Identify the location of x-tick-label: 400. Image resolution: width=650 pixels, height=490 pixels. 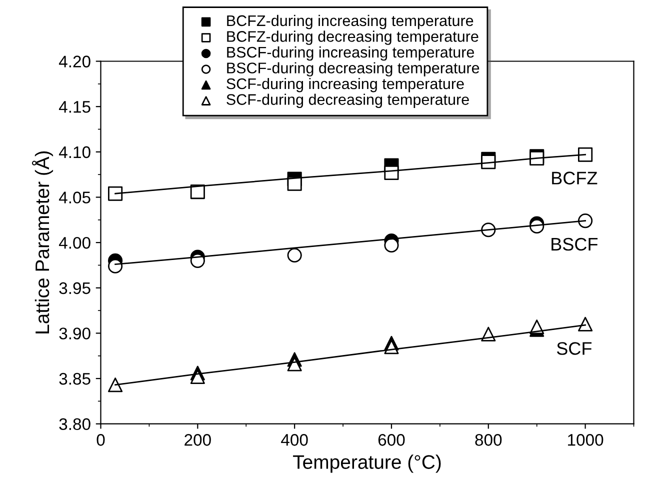
(294, 440).